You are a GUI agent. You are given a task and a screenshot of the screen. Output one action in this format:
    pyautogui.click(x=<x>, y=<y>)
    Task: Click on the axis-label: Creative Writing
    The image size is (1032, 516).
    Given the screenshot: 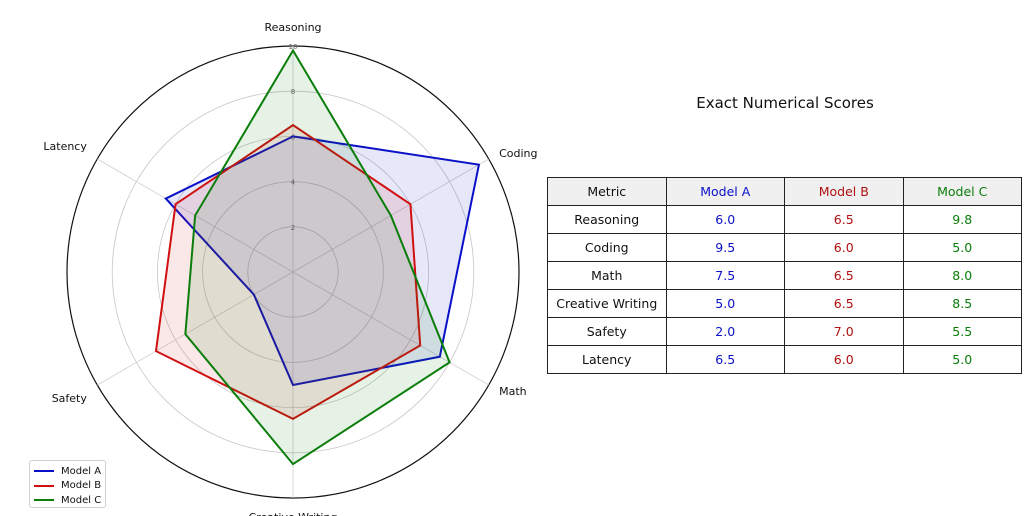 What is the action you would take?
    pyautogui.click(x=293, y=513)
    